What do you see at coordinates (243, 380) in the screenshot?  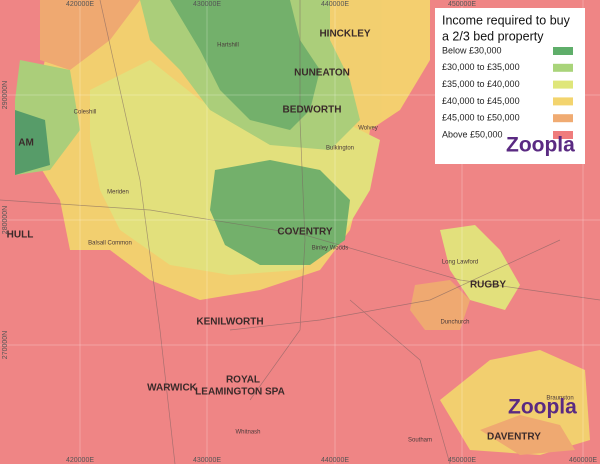 I see `place-label: ROYAL` at bounding box center [243, 380].